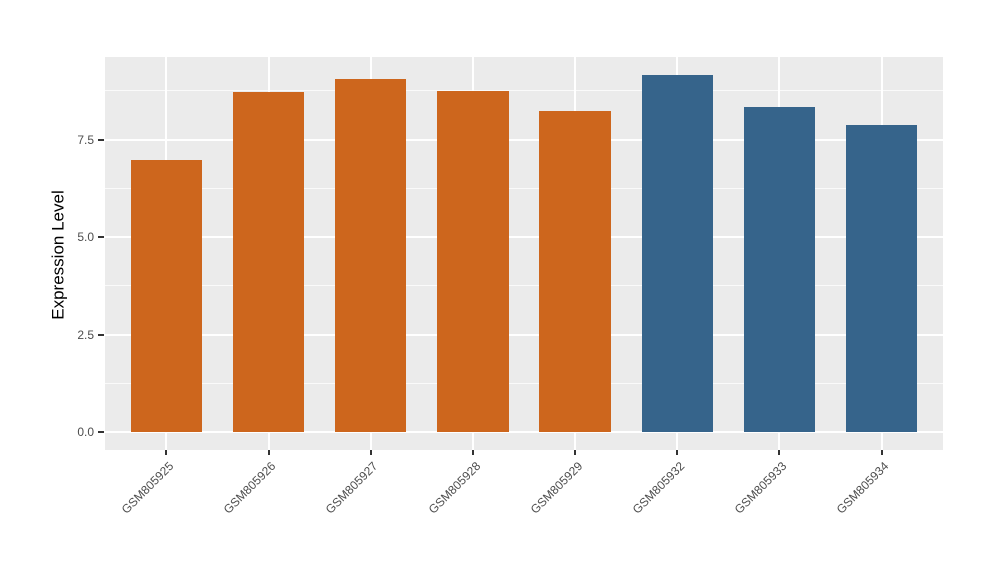 The image size is (1000, 580). What do you see at coordinates (556, 488) in the screenshot?
I see `x-tick-label: GSM805929` at bounding box center [556, 488].